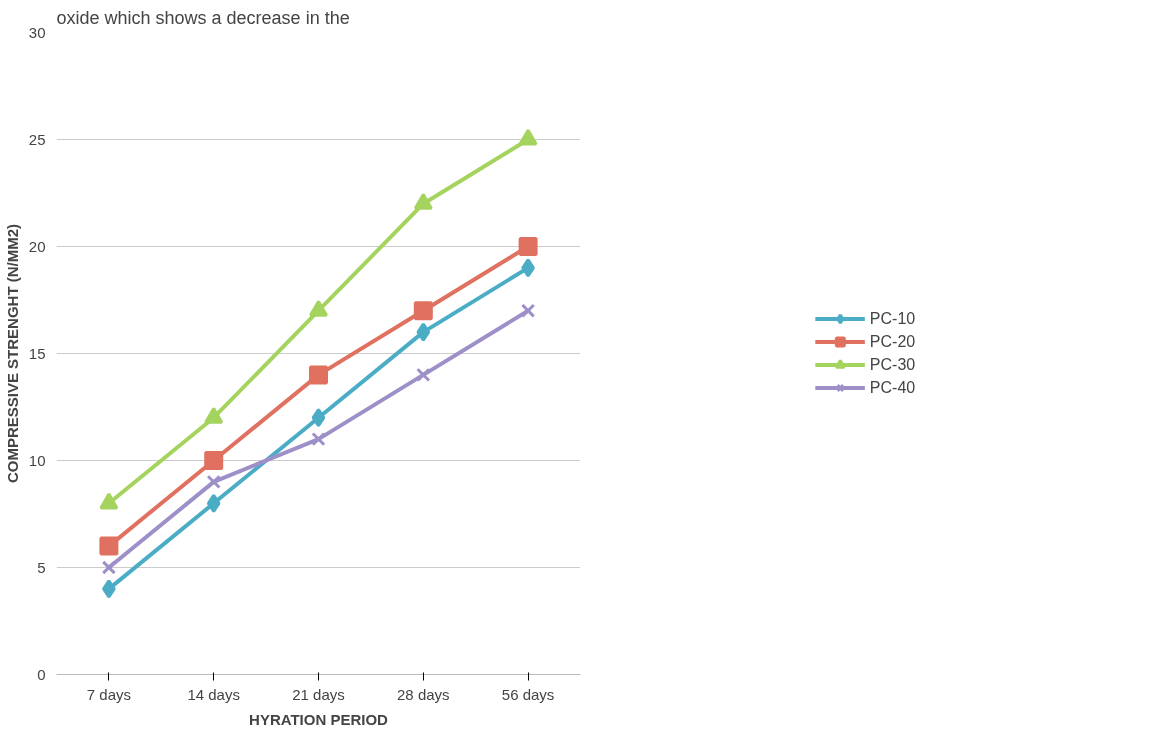 The image size is (1171, 749). What do you see at coordinates (213, 694) in the screenshot?
I see `x-tick-label: 14 days` at bounding box center [213, 694].